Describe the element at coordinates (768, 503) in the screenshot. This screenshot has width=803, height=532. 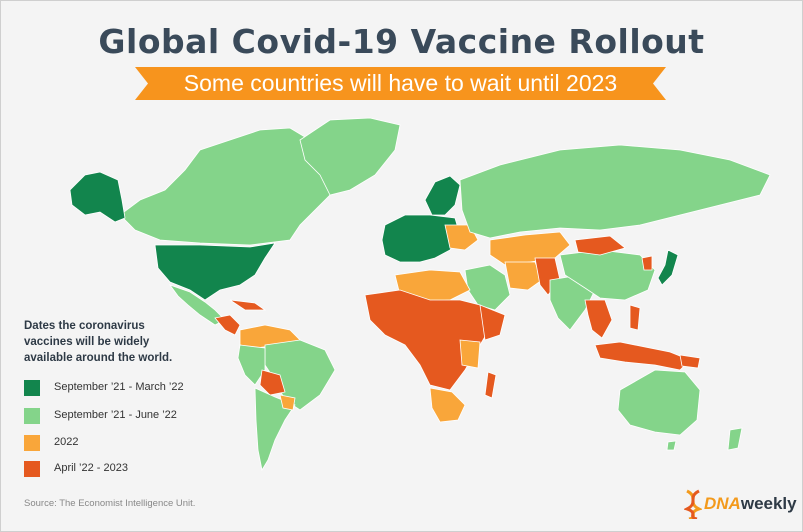
I see `brand-suffix: weekly` at that location.